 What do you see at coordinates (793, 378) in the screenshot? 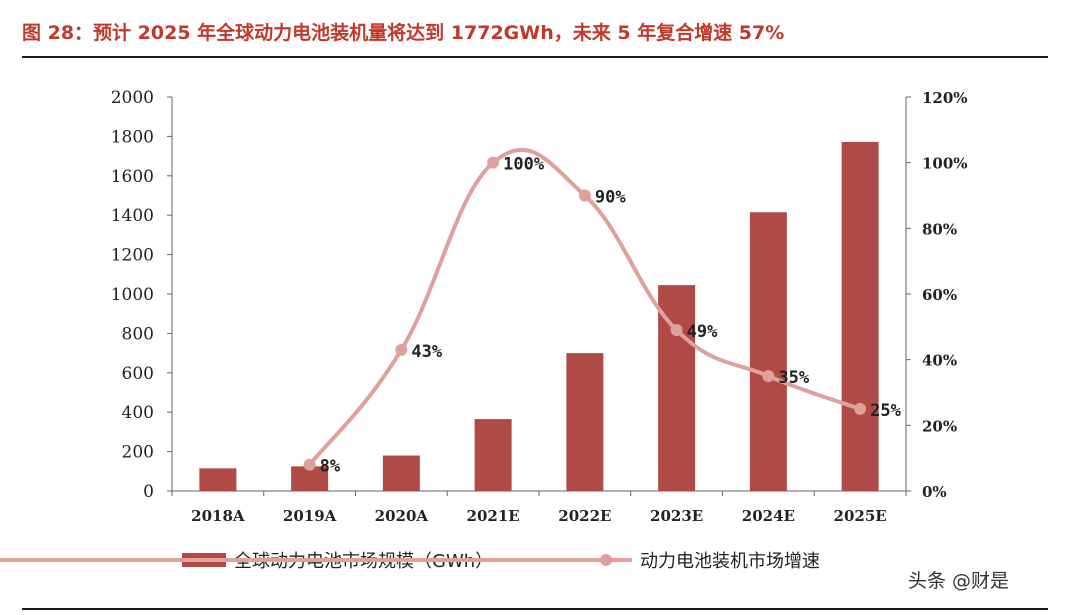
I see `line-data-label: 35%` at bounding box center [793, 378].